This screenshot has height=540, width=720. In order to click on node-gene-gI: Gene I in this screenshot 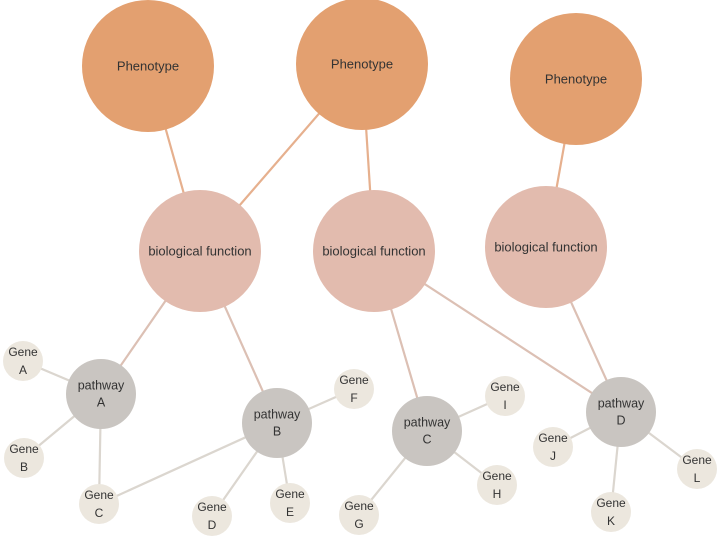, I will do `click(505, 396)`.